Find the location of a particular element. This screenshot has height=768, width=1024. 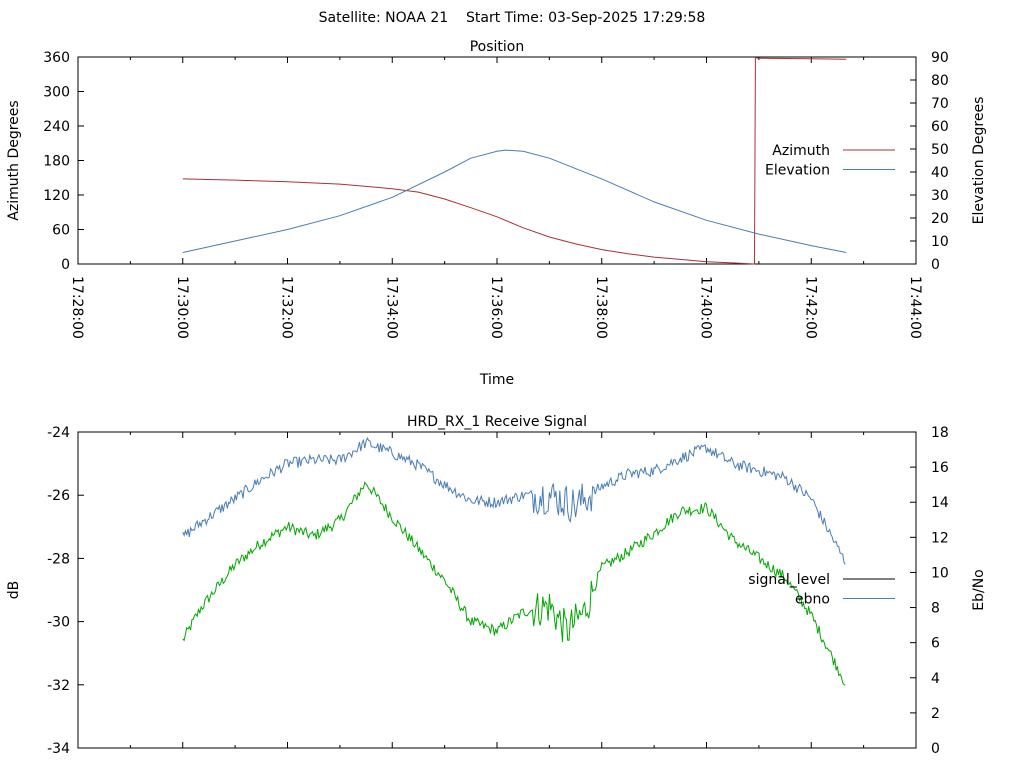

y2-tick-label: 70 is located at coordinates (940, 104).